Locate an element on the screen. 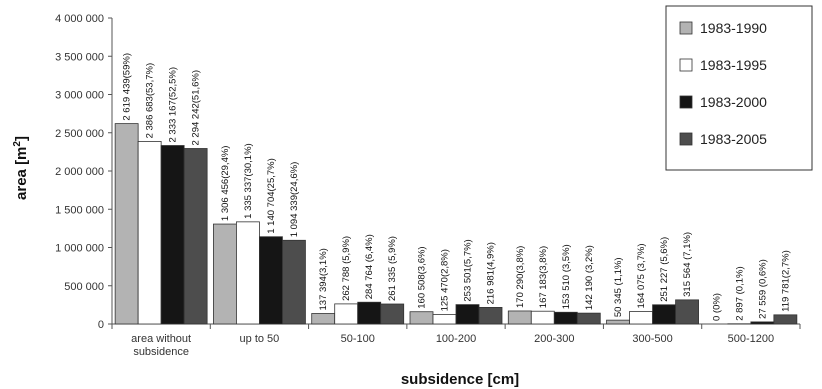 The width and height of the screenshot is (822, 389). data-label: 153 510 (3,5%) is located at coordinates (566, 276).